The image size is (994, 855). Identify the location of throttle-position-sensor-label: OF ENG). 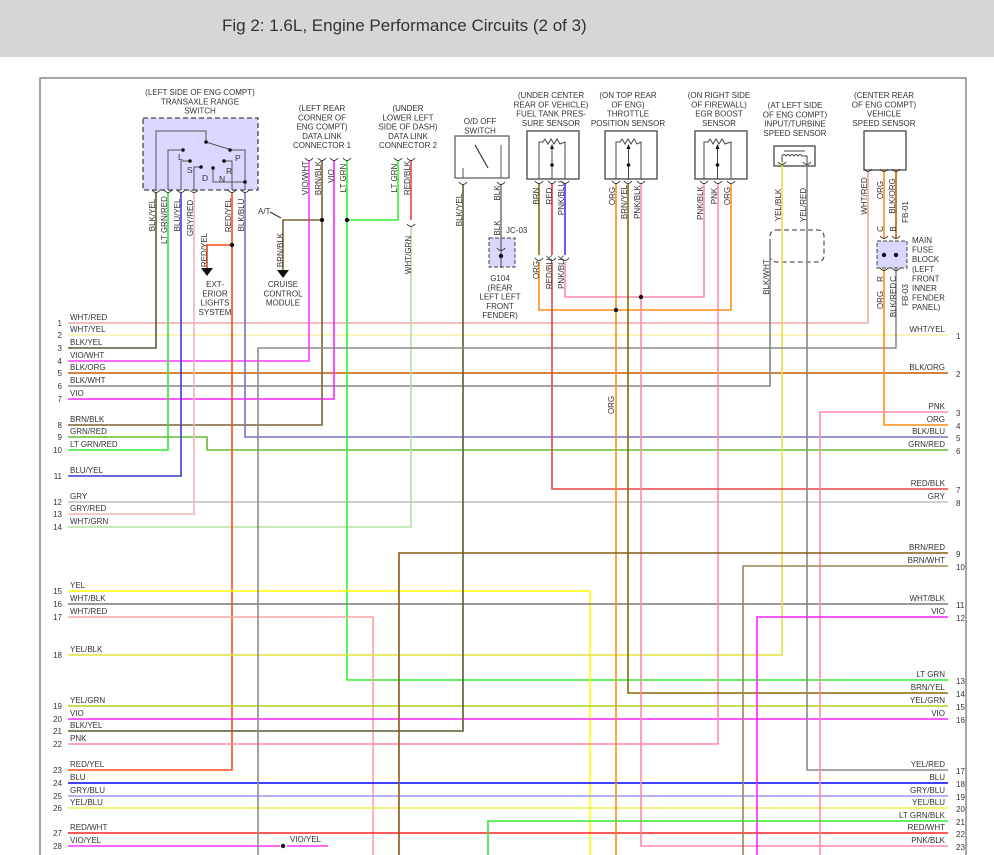
(628, 104).